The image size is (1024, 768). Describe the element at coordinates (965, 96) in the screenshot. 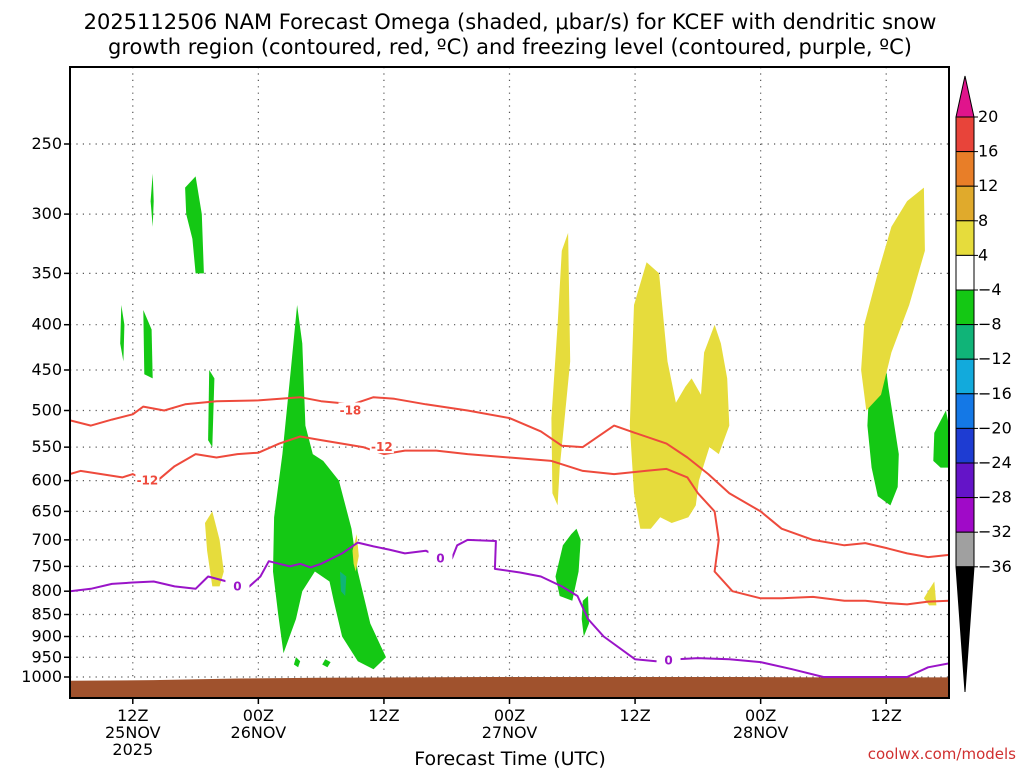

I see `colorbar-top-arrow` at that location.